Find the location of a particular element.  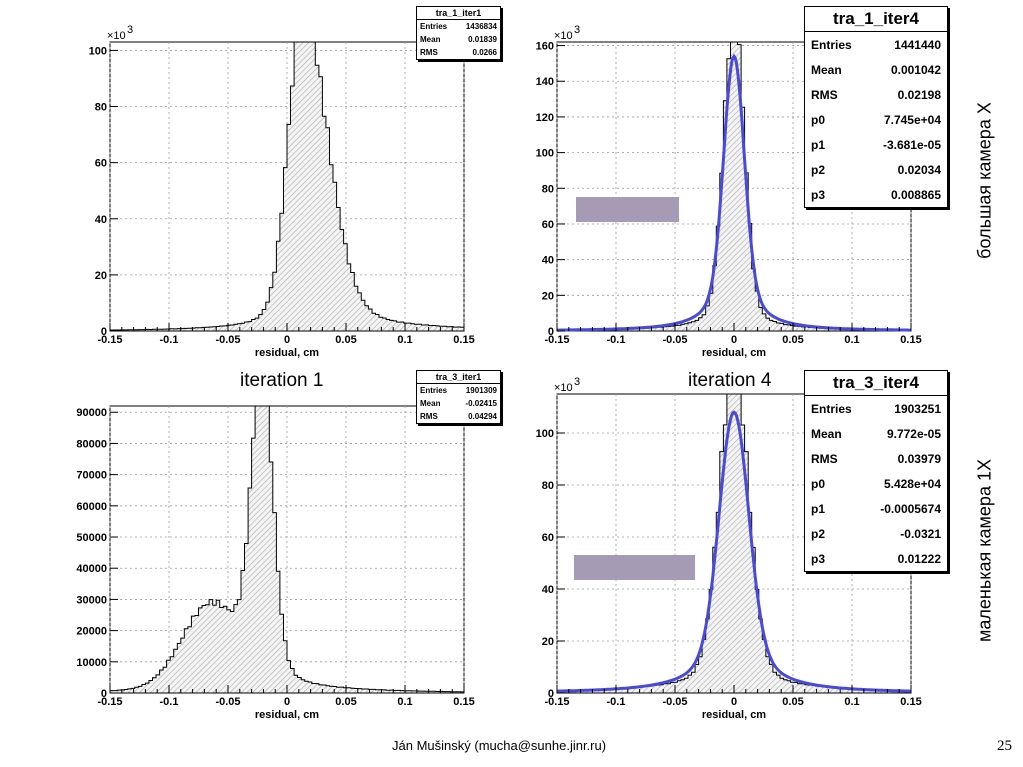

y-tick-label: 160 is located at coordinates (545, 47).